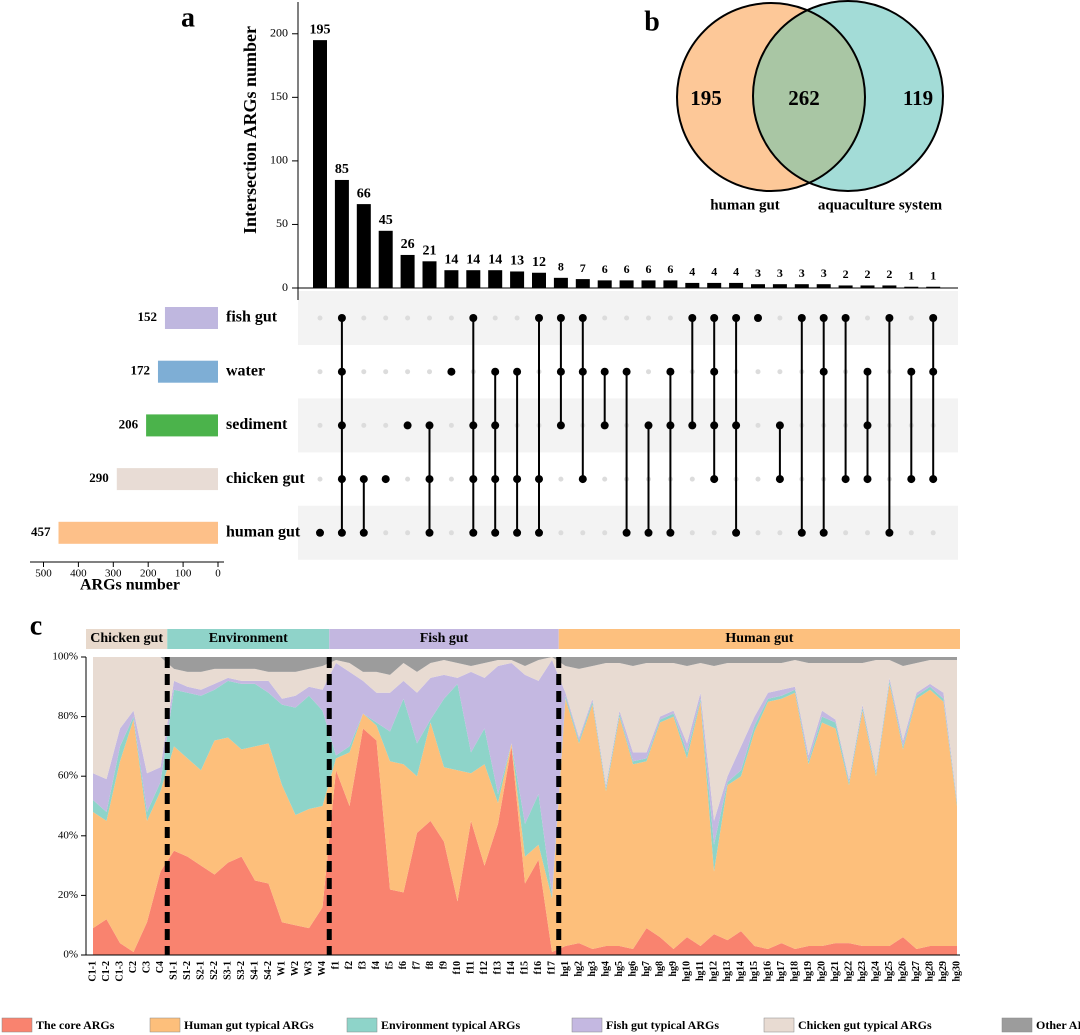  Describe the element at coordinates (214, 970) in the screenshot. I see `x-tick-label: S2-2` at that location.